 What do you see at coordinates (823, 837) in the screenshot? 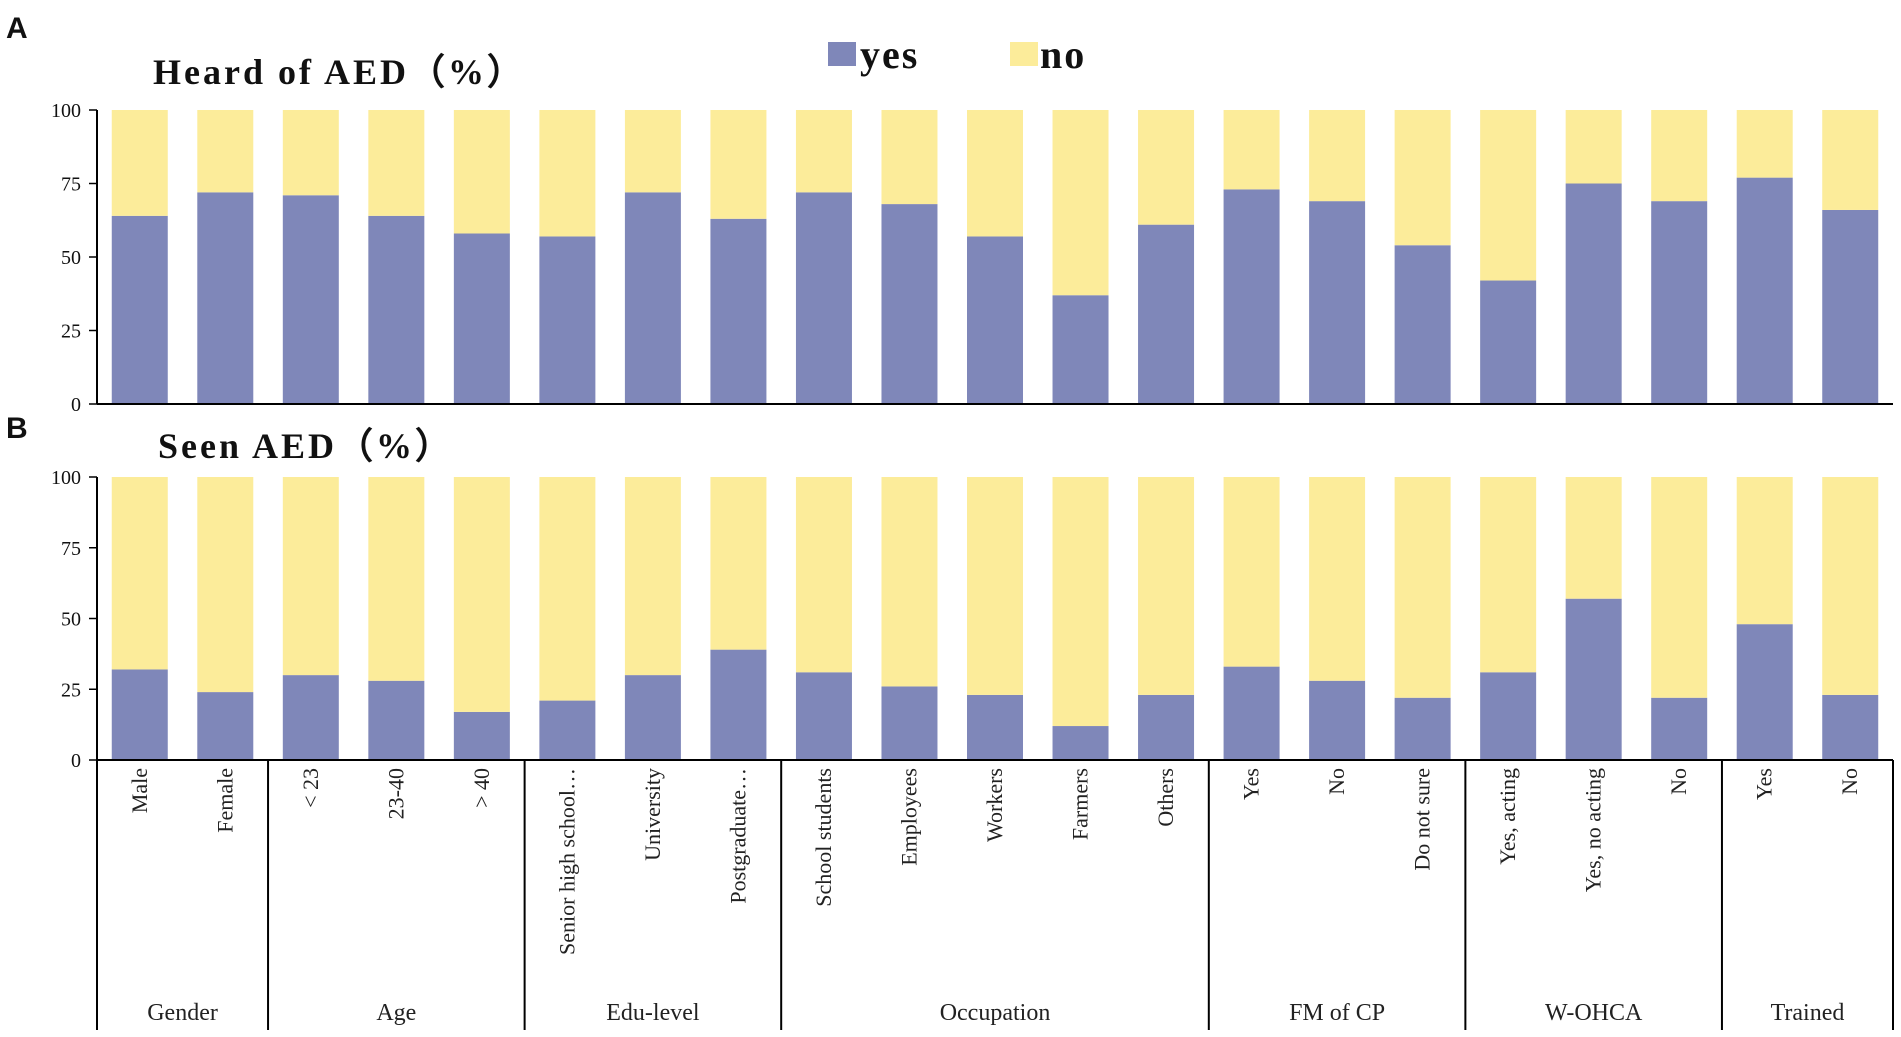
I see `category-label-8: School students` at bounding box center [823, 837].